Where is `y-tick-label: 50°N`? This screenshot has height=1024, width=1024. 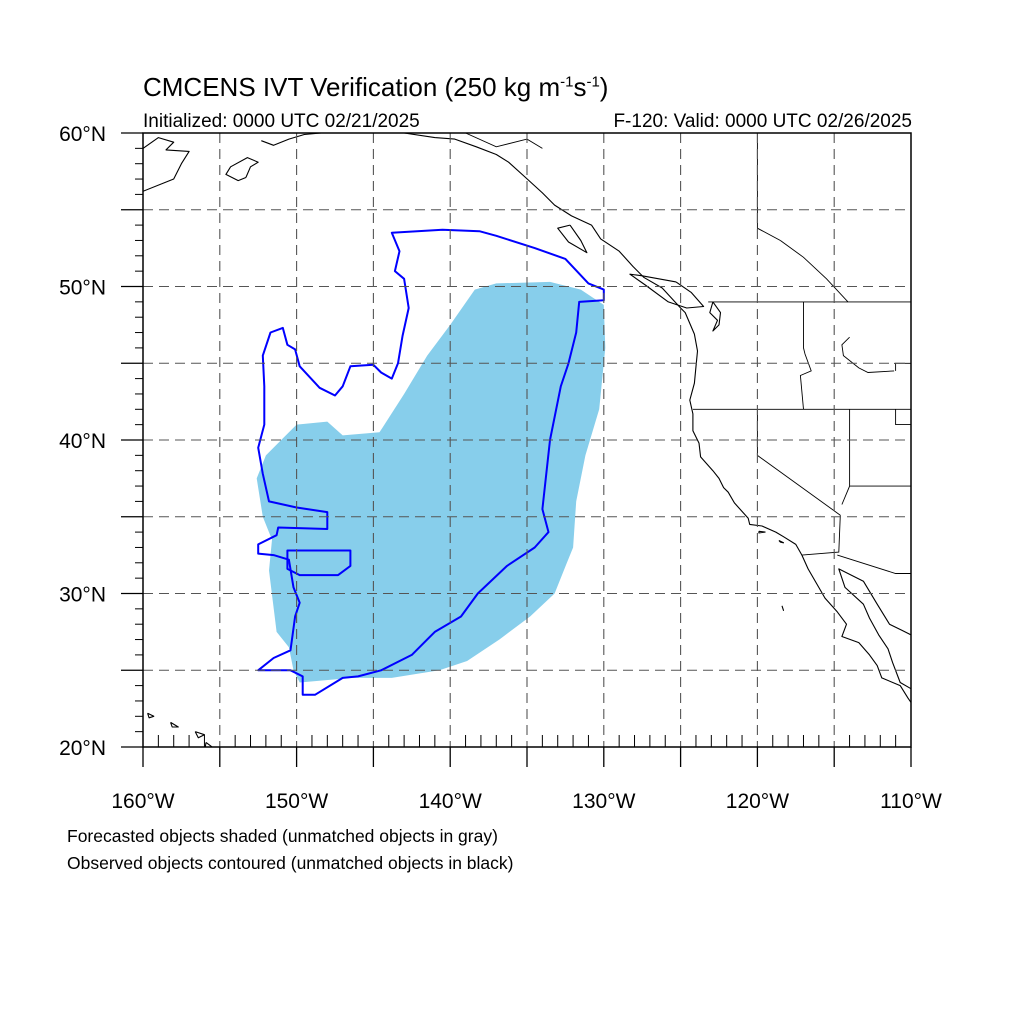
y-tick-label: 50°N is located at coordinates (82, 288).